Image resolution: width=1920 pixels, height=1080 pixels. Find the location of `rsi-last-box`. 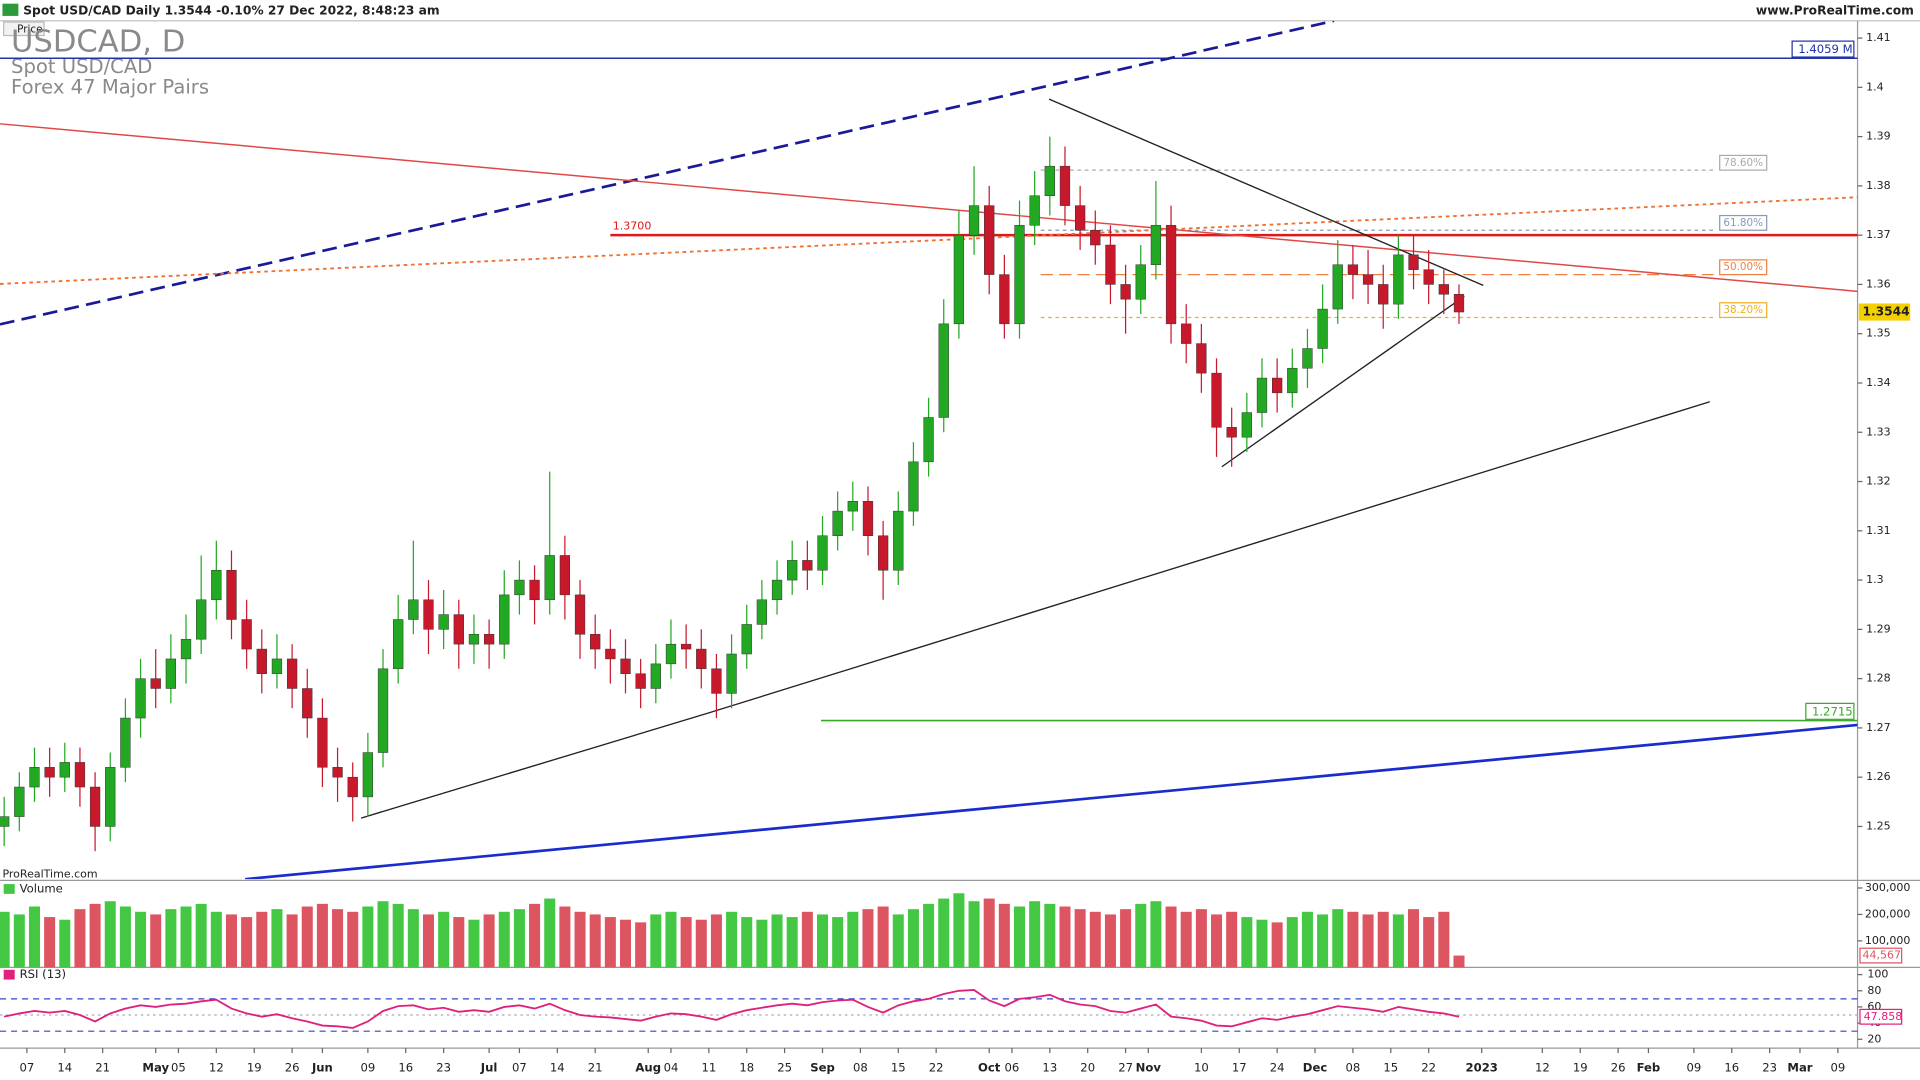

rsi-last-box is located at coordinates (1881, 1016).